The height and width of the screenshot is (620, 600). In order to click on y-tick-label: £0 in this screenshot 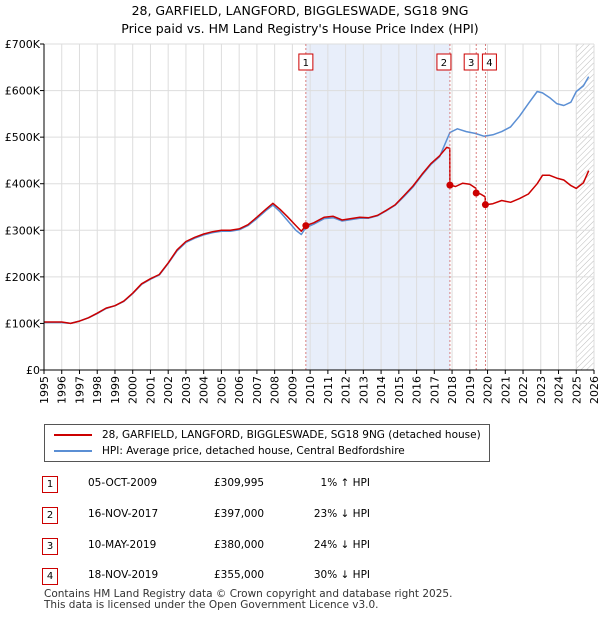, I will do `click(33, 370)`.